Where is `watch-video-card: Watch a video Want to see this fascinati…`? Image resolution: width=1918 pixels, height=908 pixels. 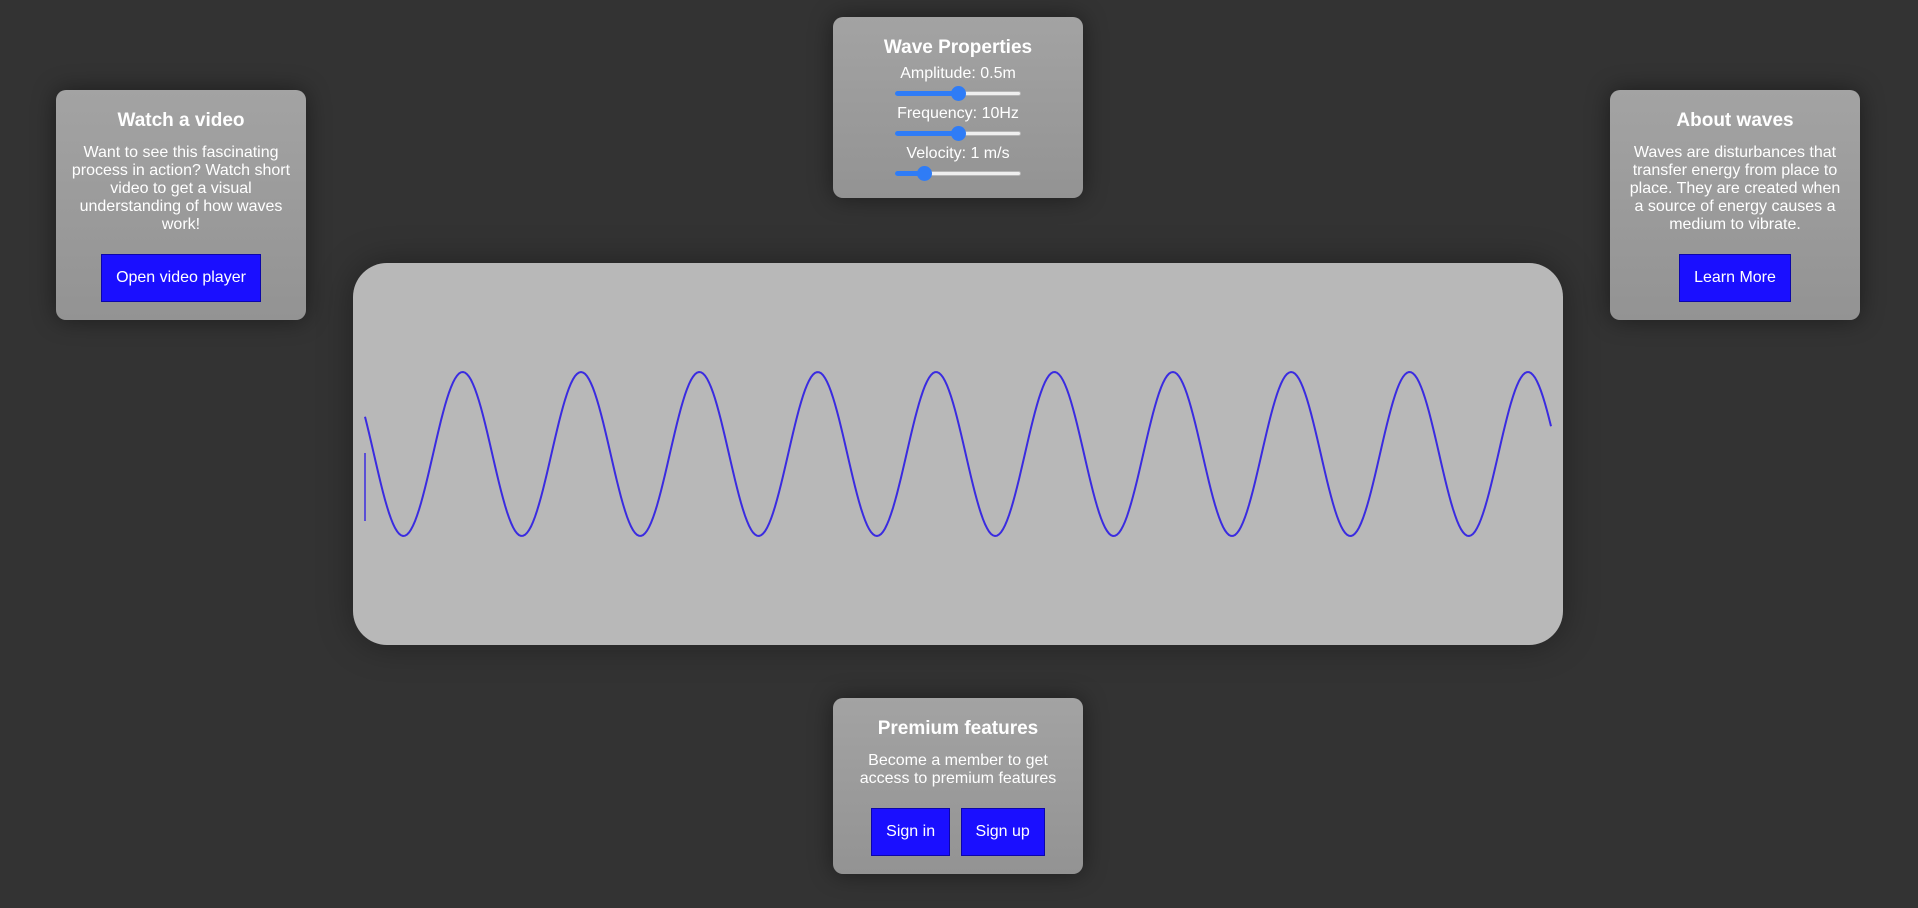 watch-video-card: Watch a video Want to see this fascinati… is located at coordinates (181, 205).